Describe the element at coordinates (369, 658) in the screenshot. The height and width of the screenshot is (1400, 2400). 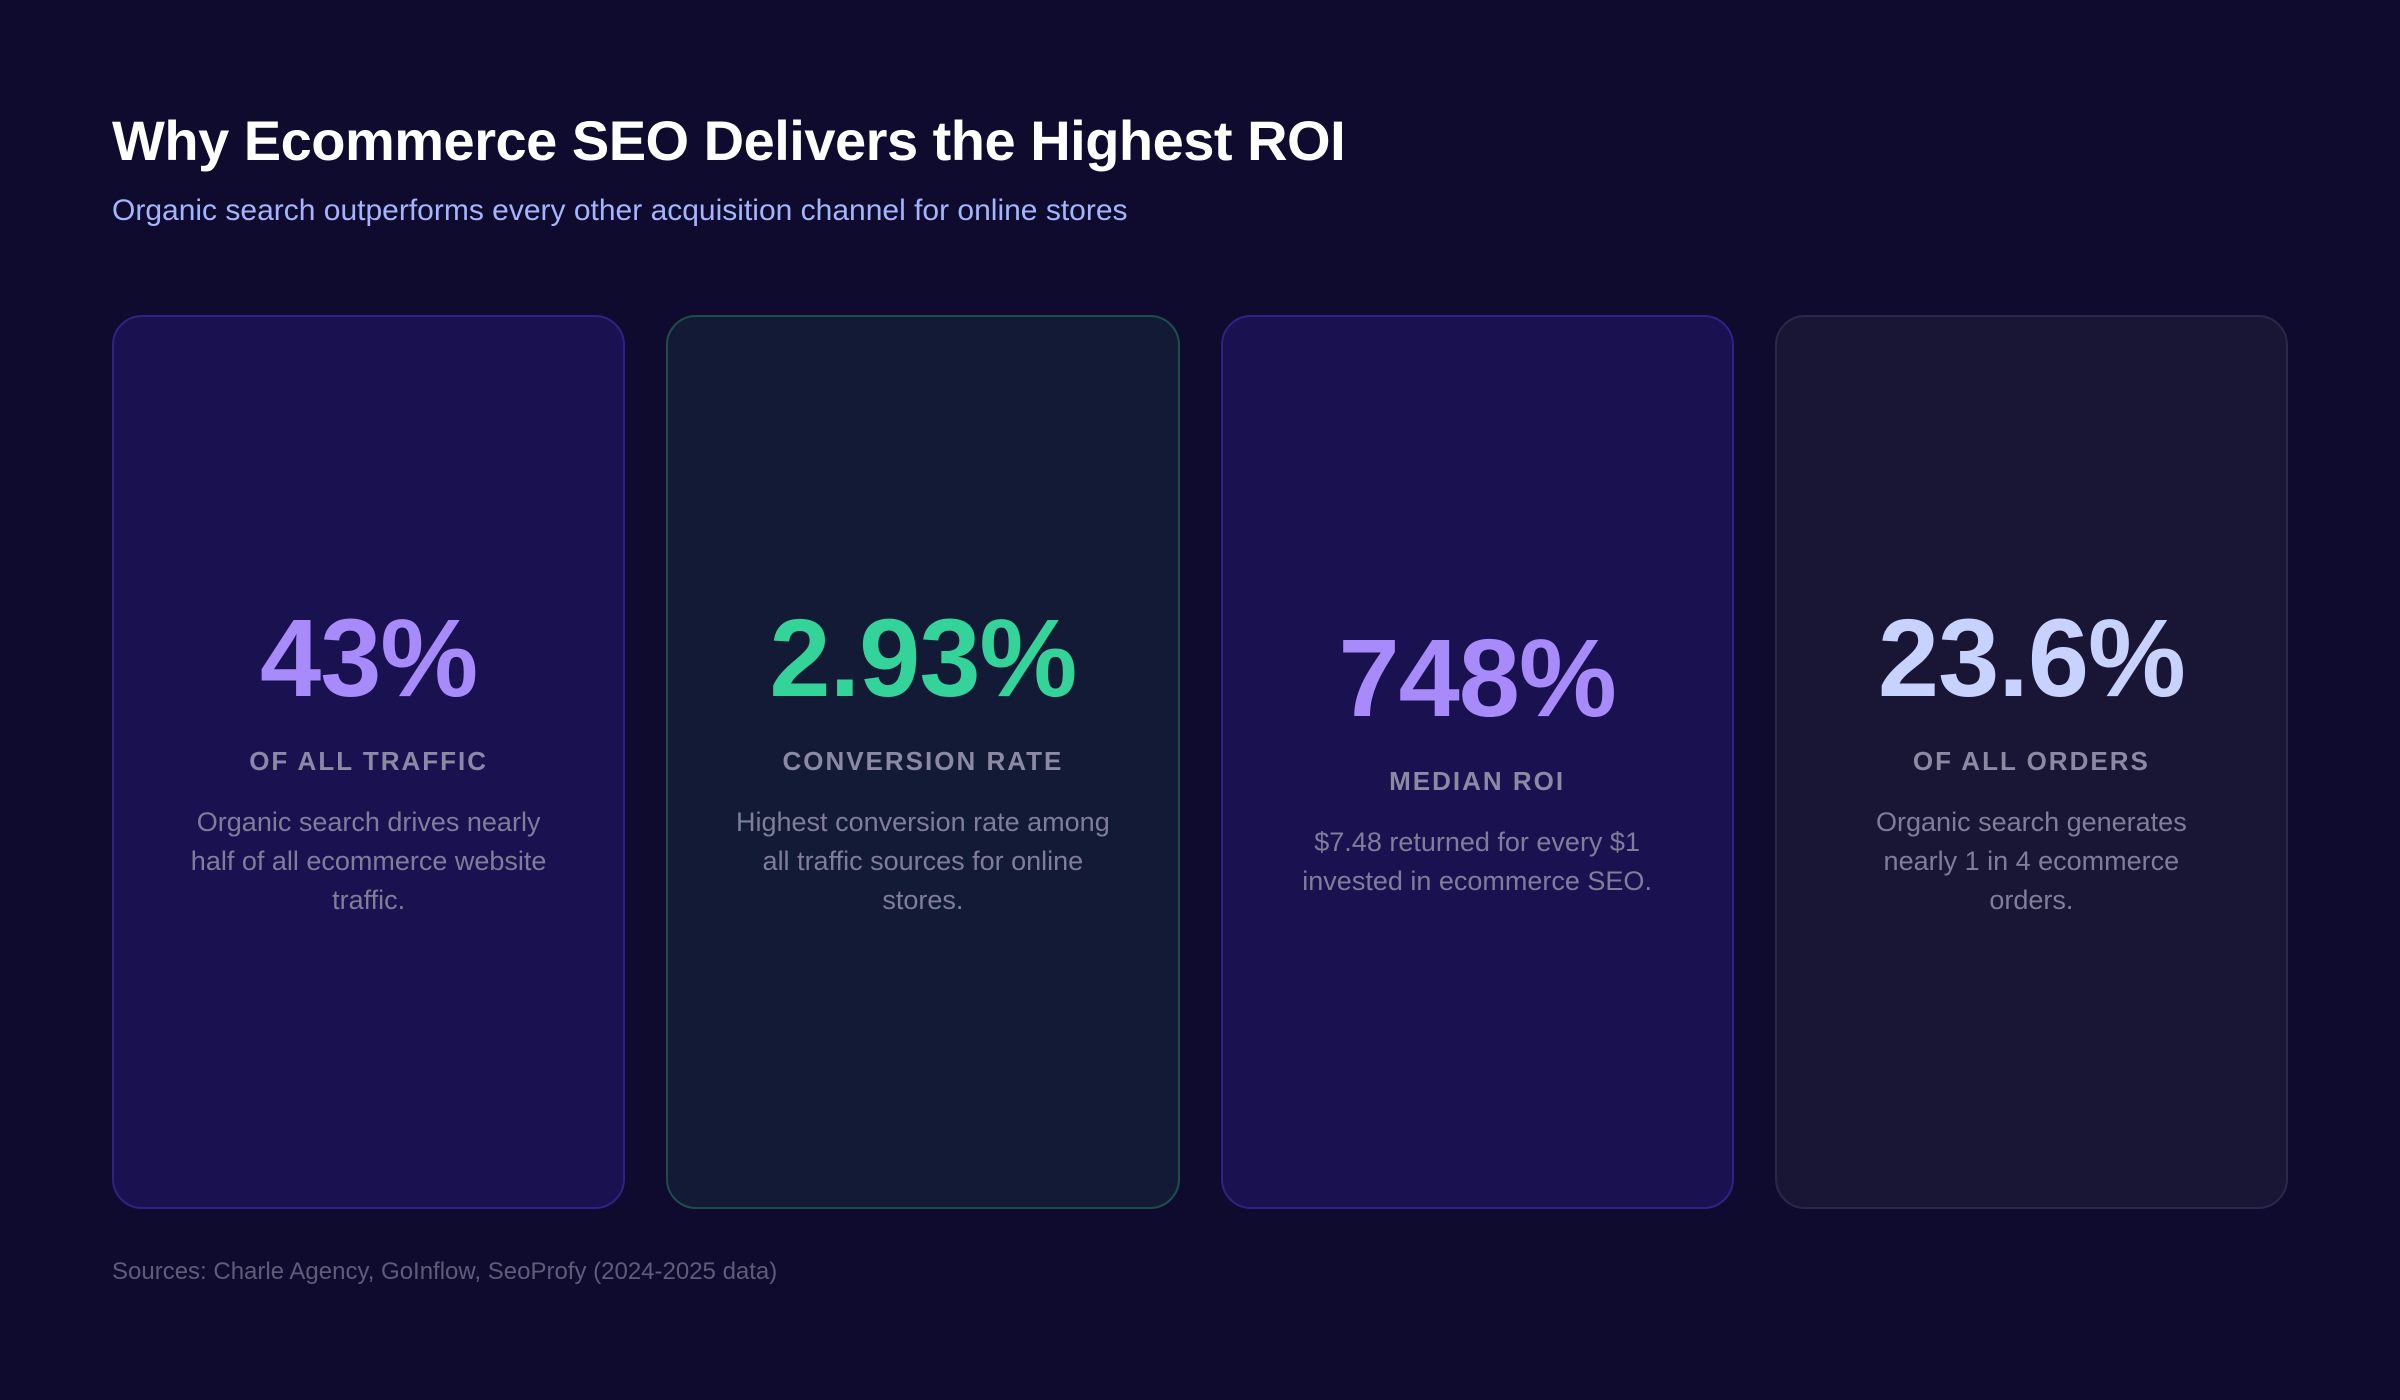
I see `stat-value: 43%` at that location.